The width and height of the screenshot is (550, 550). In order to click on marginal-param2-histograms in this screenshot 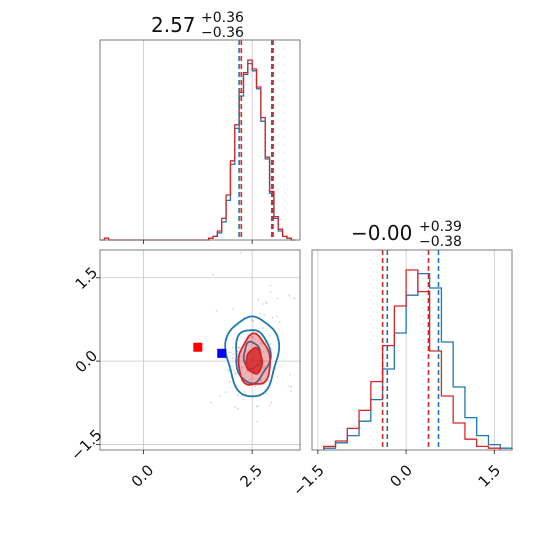, I will do `click(418, 359)`.